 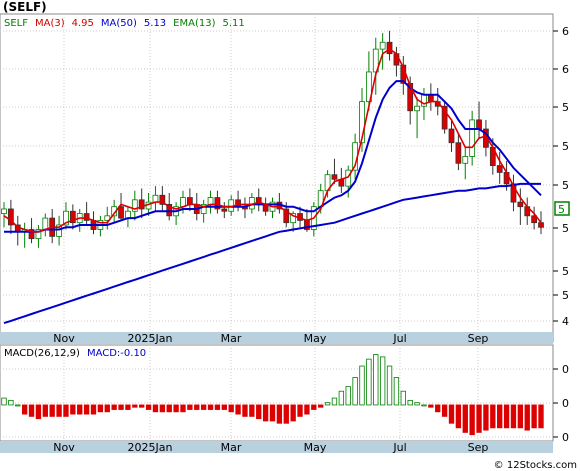 I want to click on macd-x-label: Sep, so click(x=478, y=447).